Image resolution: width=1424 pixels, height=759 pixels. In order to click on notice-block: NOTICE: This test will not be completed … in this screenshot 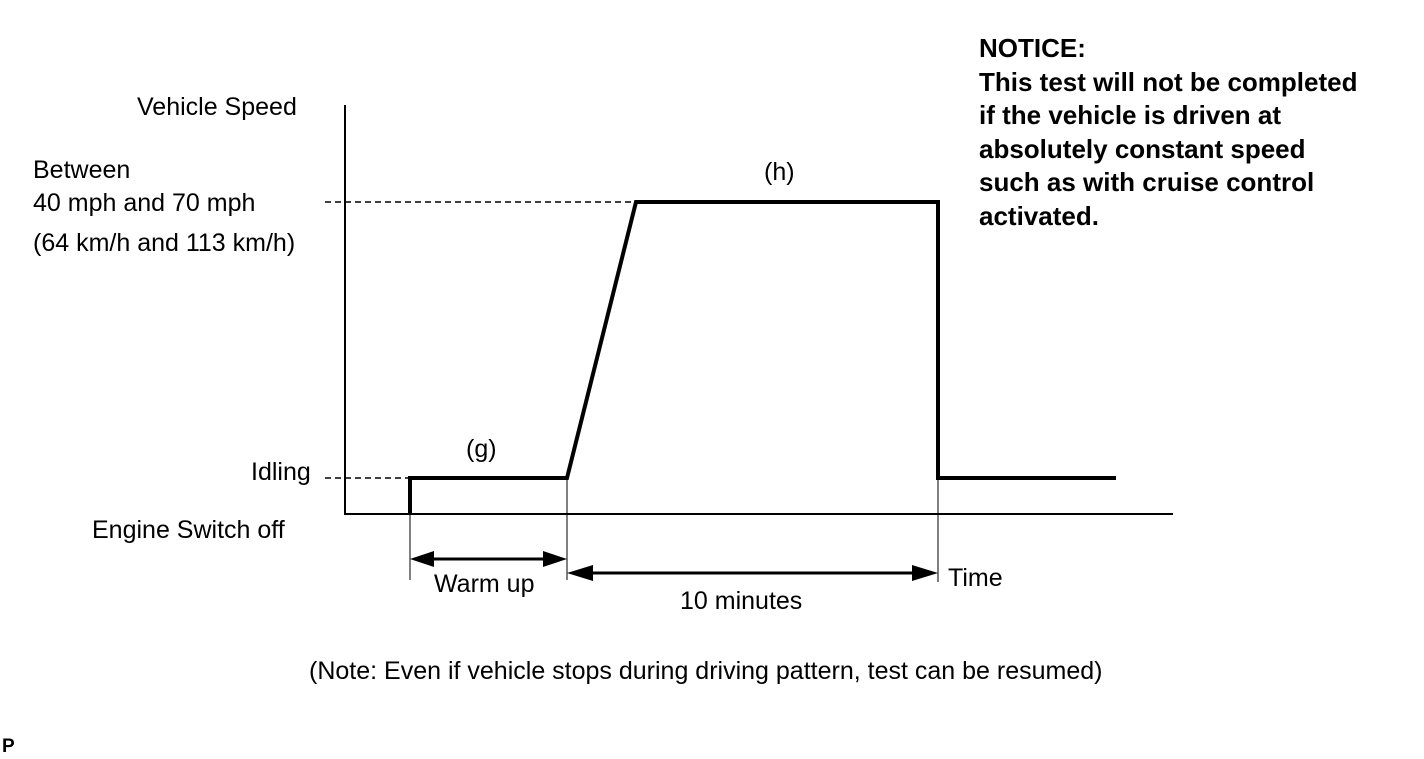, I will do `click(1168, 132)`.